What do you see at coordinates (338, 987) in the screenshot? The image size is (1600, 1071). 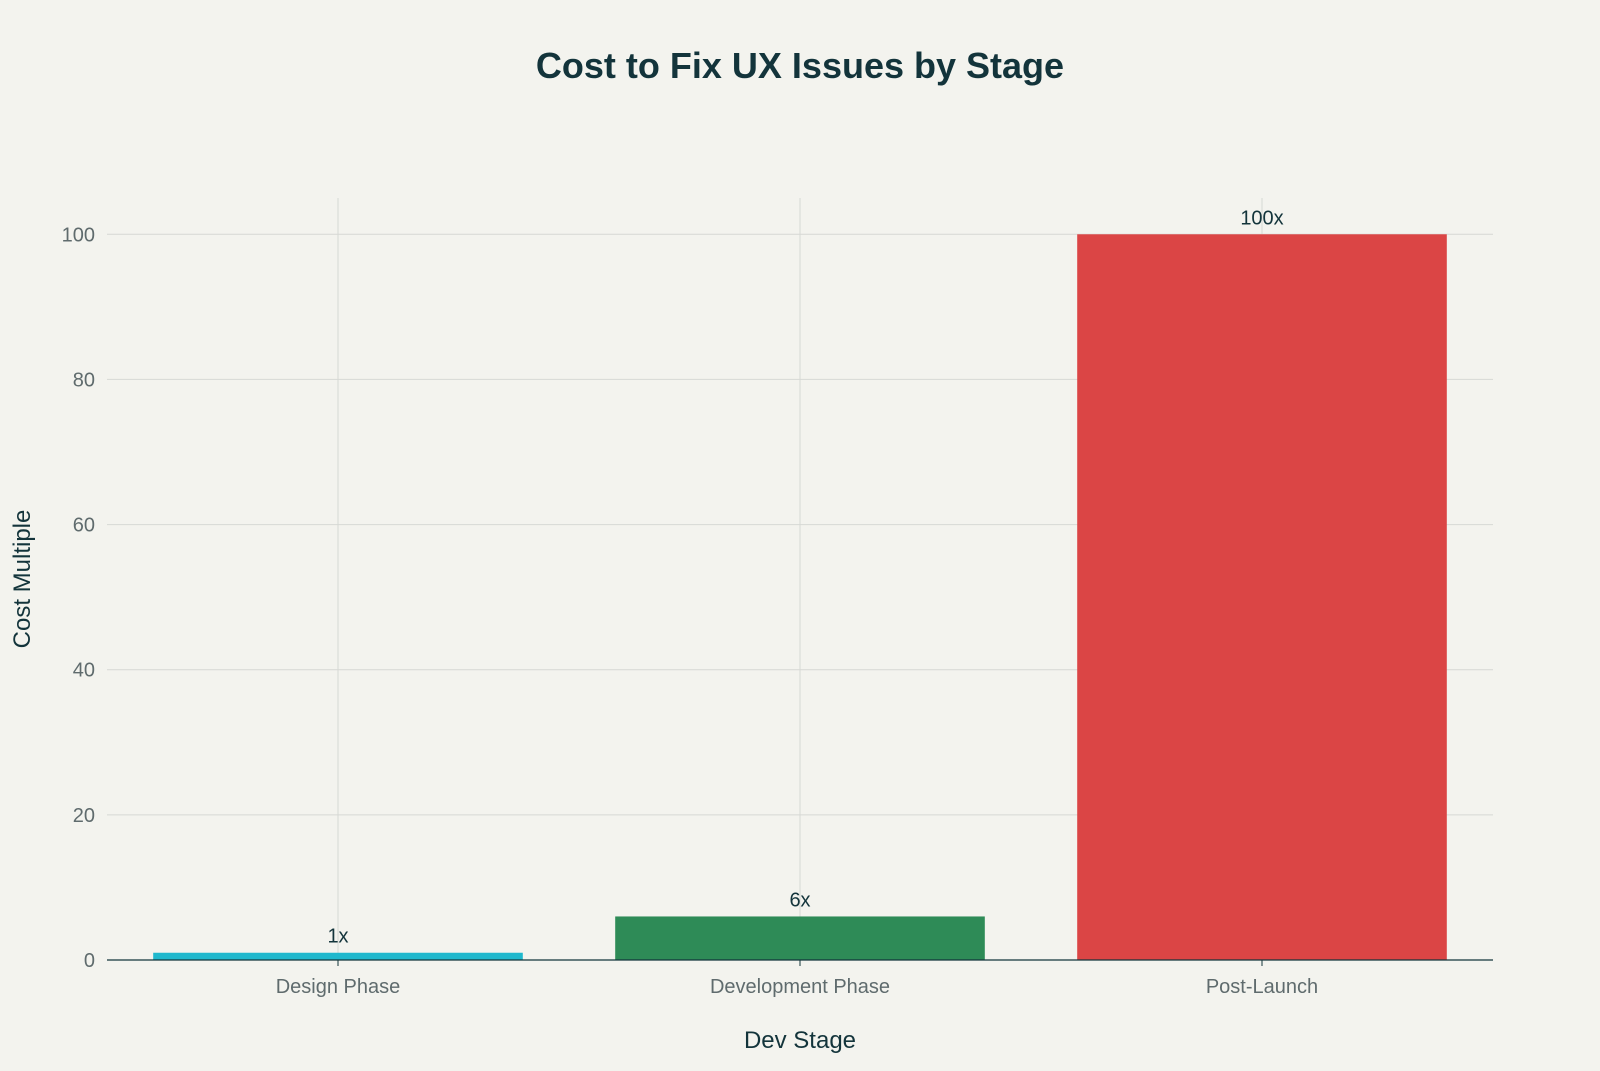 I see `x-tick-label: Design Phase` at bounding box center [338, 987].